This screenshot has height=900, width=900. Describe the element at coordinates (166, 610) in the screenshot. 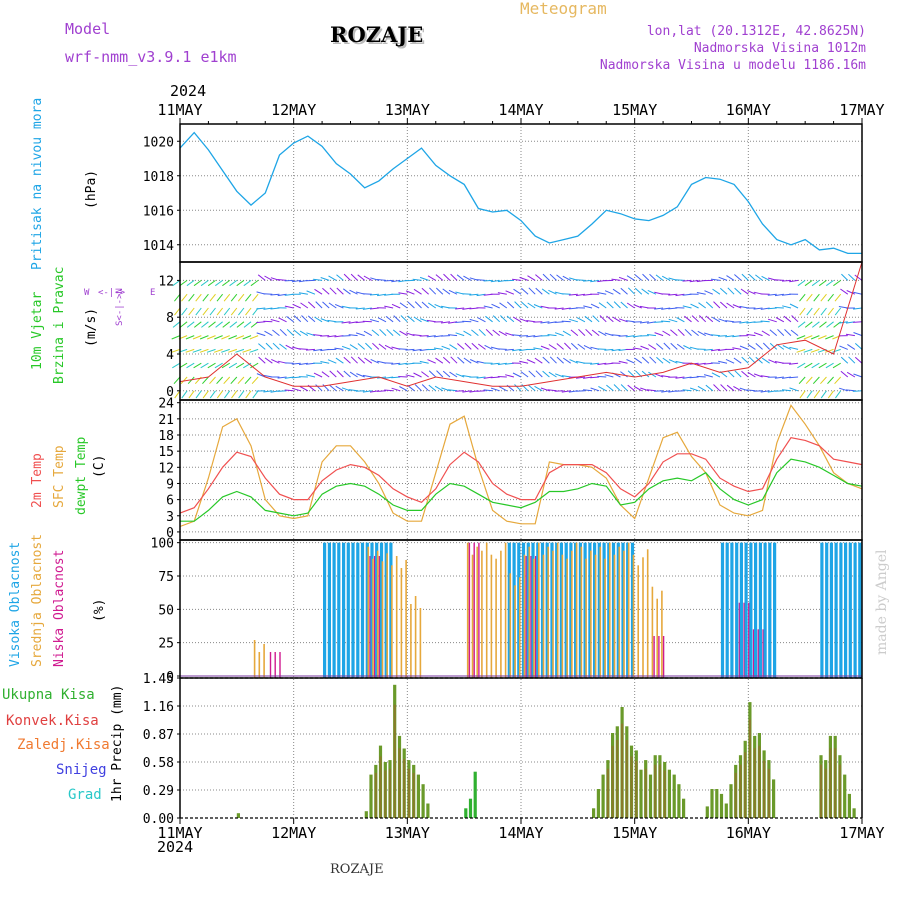

I see `y-tick-label: 50` at that location.